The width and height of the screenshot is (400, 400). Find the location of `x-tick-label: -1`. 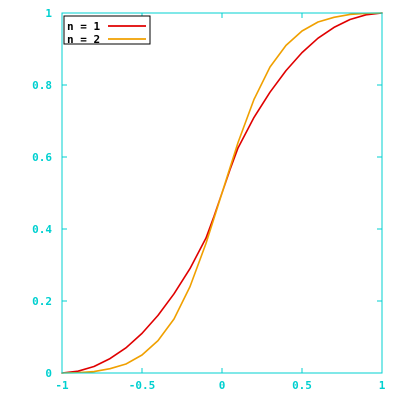

x-tick-label: -1 is located at coordinates (62, 385).